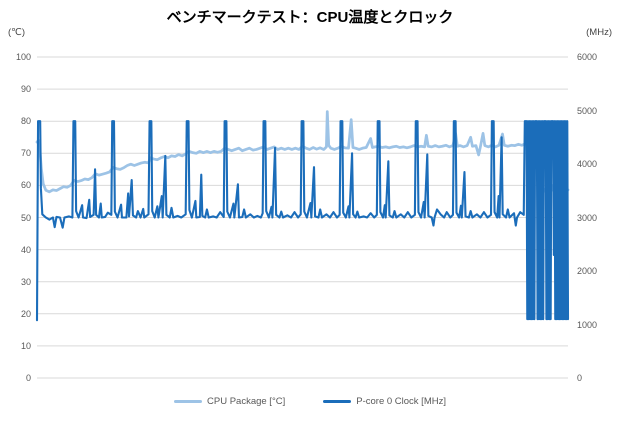 Image resolution: width=620 pixels, height=430 pixels. I want to click on y-axis-tick-left: 70, so click(25, 153).